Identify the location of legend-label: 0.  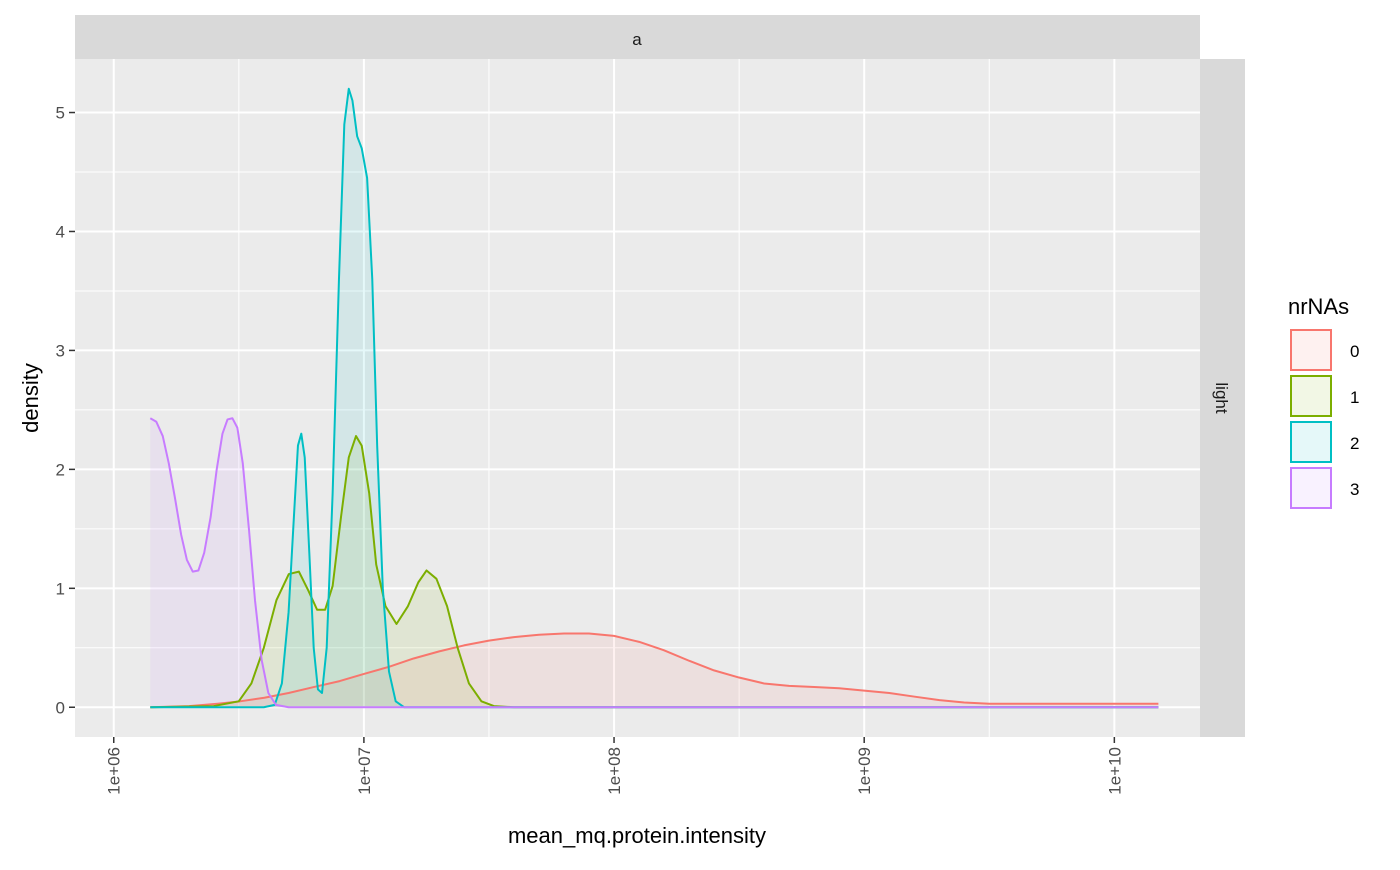
(1354, 351).